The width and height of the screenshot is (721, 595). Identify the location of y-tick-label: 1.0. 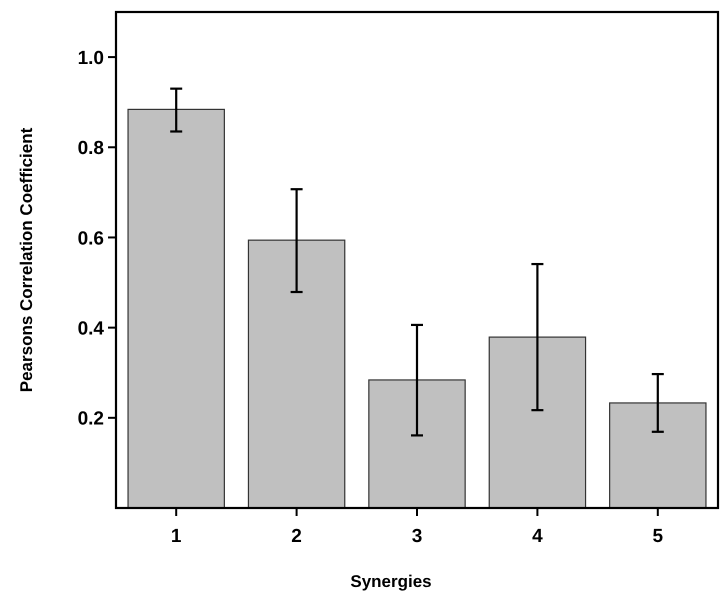
(91, 58).